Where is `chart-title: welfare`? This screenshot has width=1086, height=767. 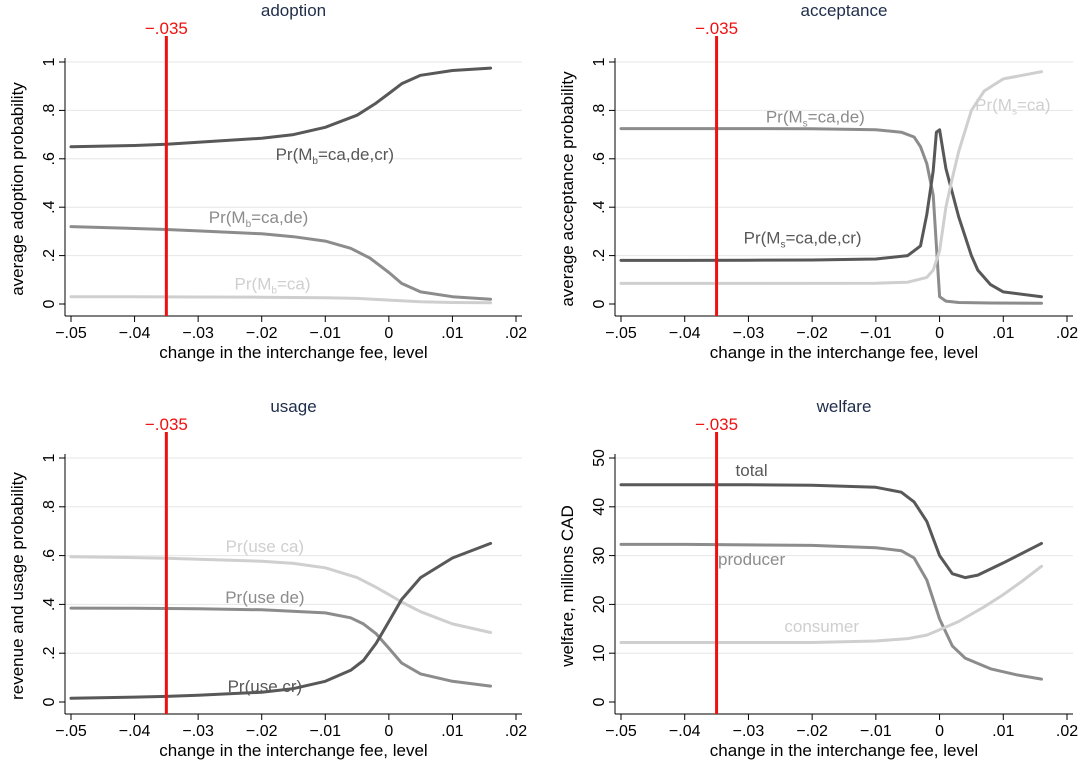 chart-title: welfare is located at coordinates (844, 406).